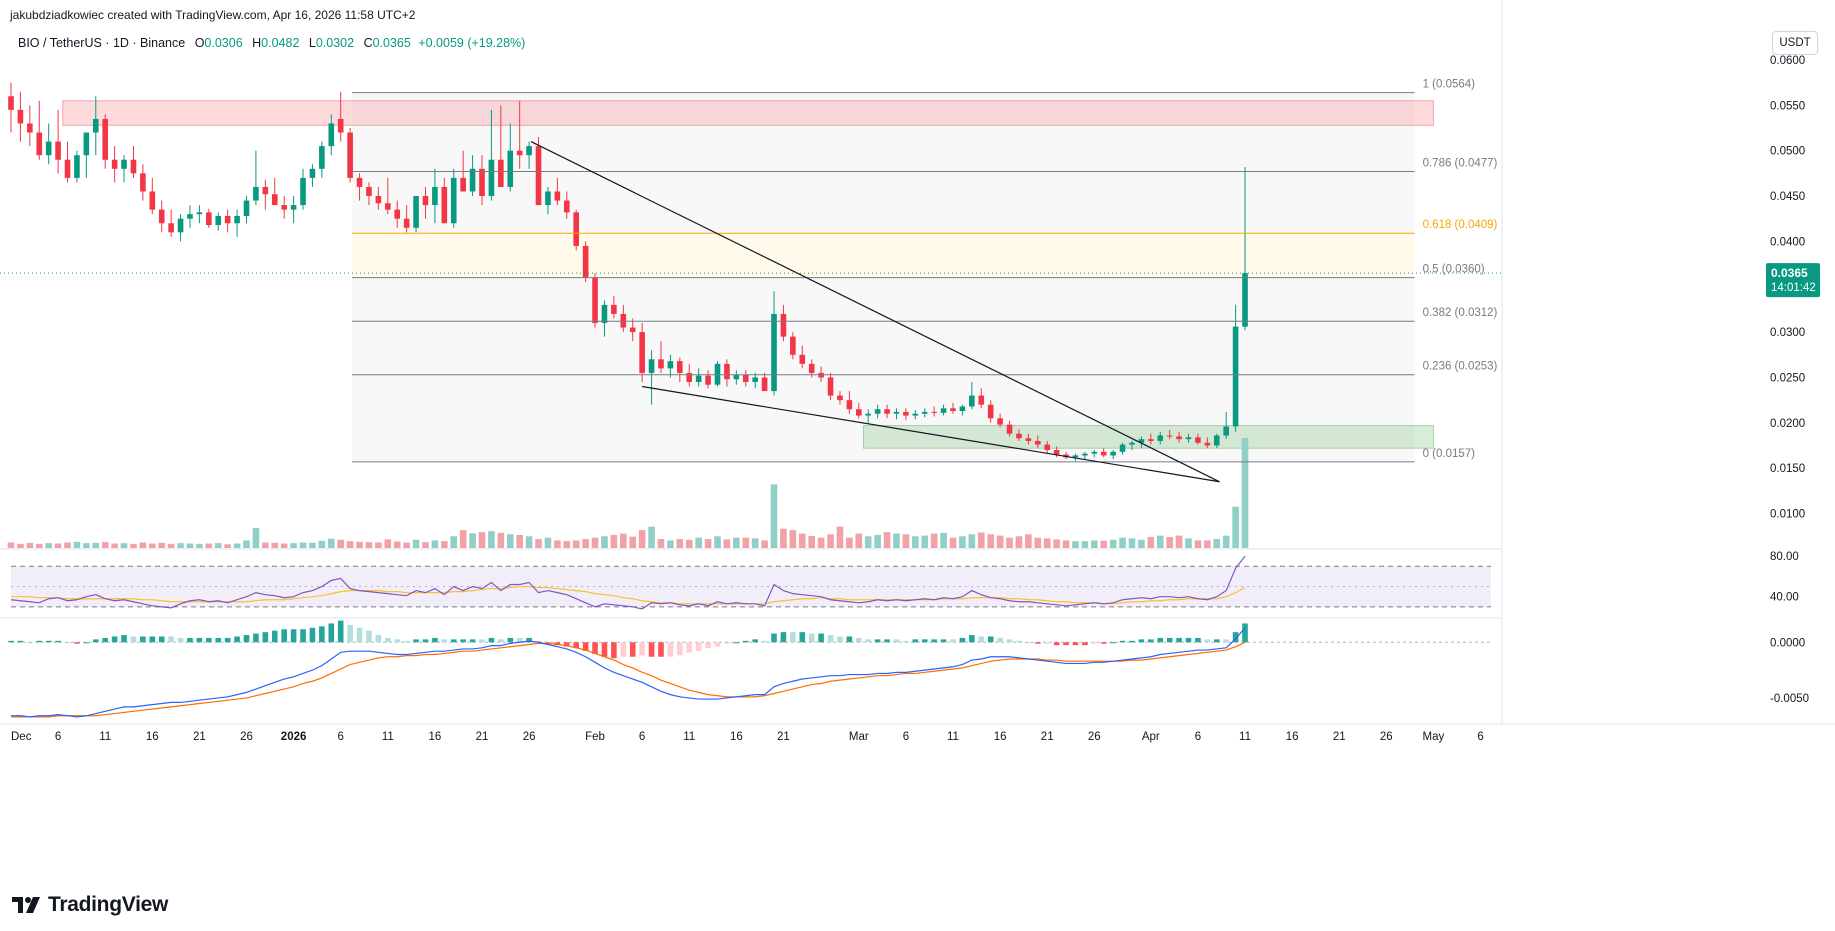 The width and height of the screenshot is (1835, 931). I want to click on macd-line, so click(628, 672).